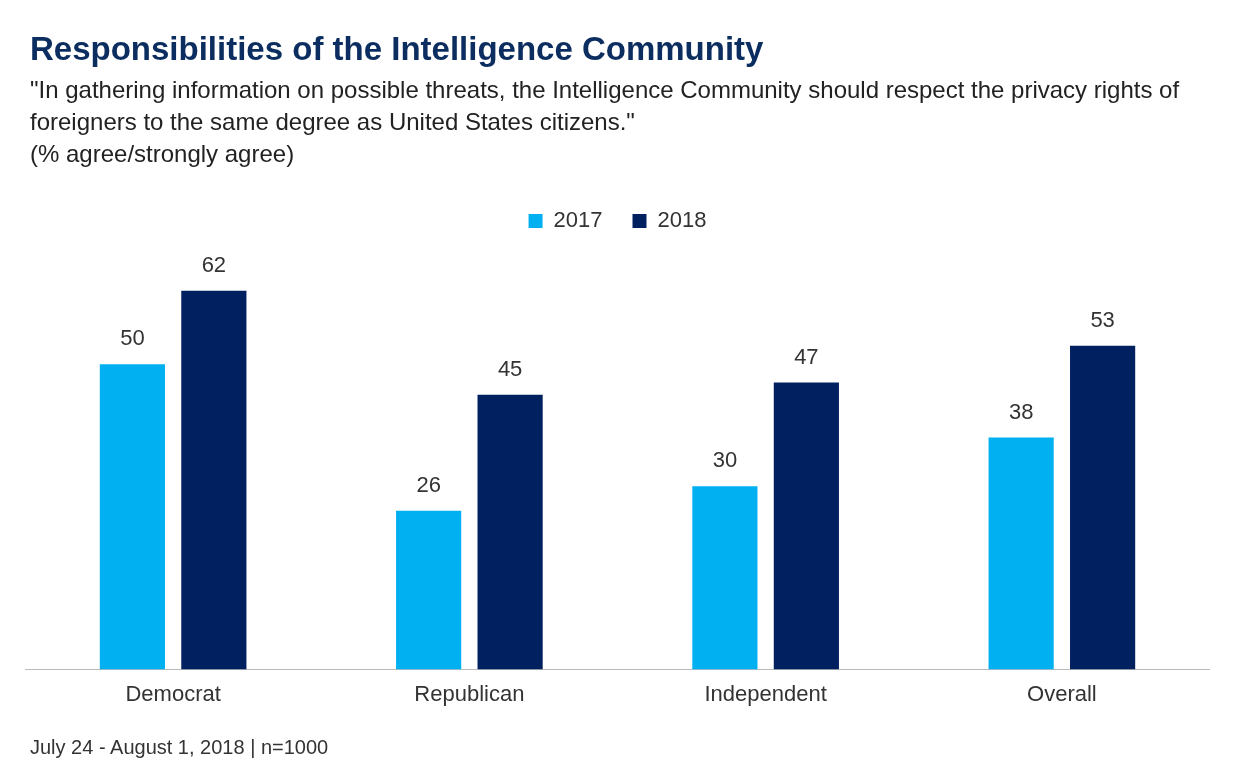  Describe the element at coordinates (214, 264) in the screenshot. I see `data-label: 62` at that location.